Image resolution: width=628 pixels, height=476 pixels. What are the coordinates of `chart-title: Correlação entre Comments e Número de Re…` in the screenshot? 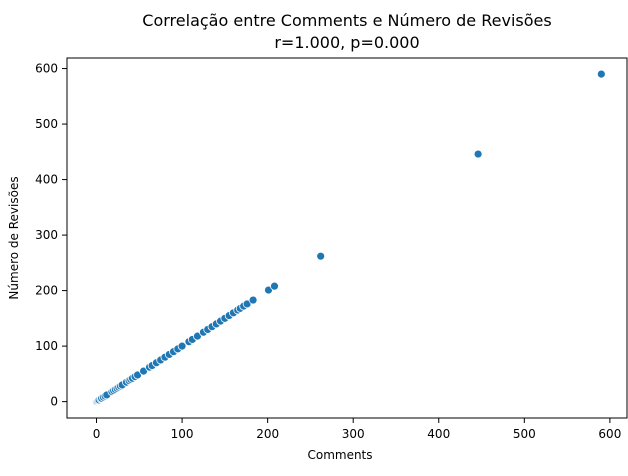 It's located at (346, 20).